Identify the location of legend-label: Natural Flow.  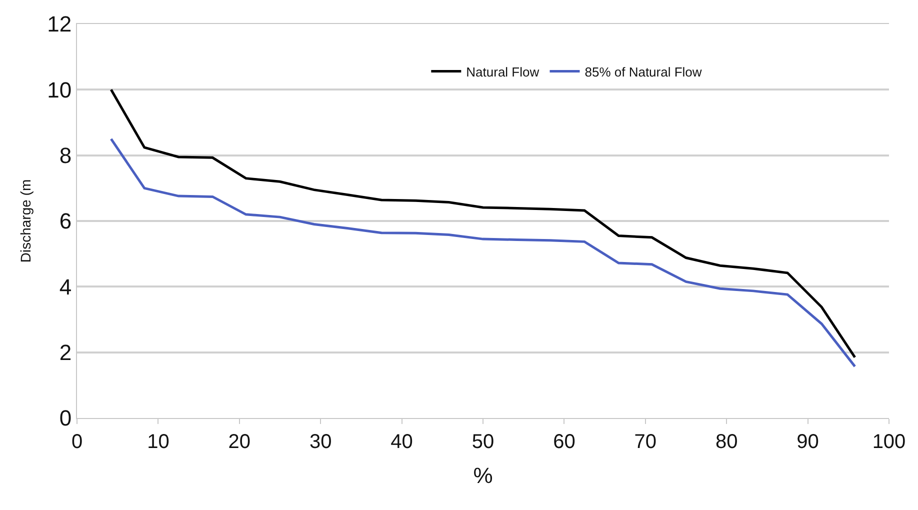
(503, 72).